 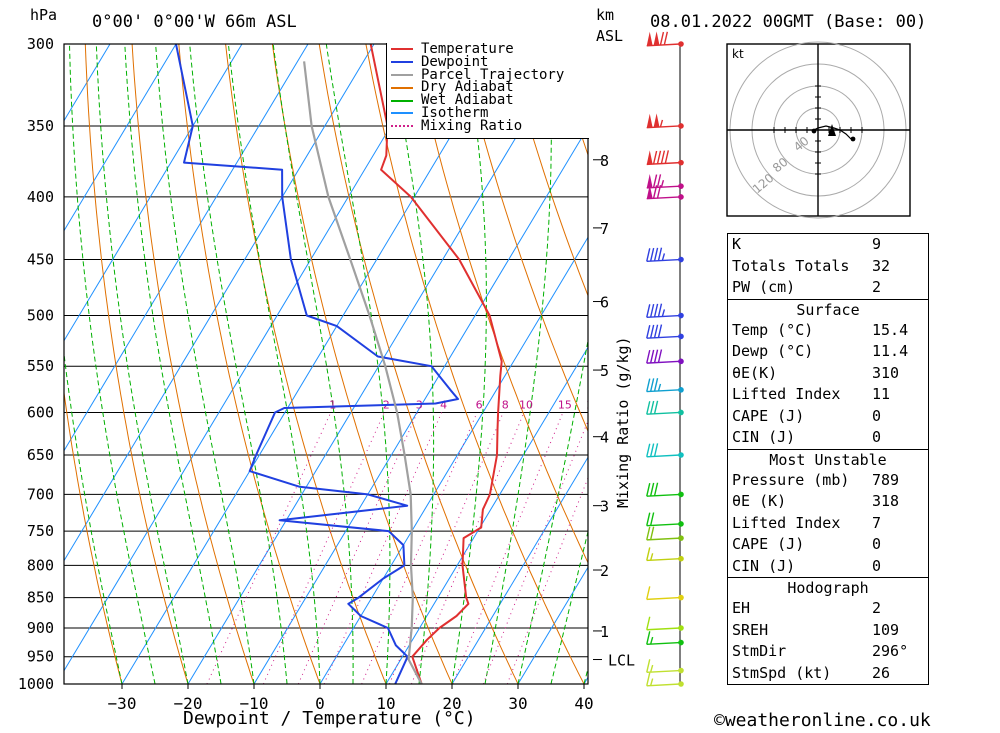 I want to click on mixing-ratio-label: 8, so click(x=505, y=404).